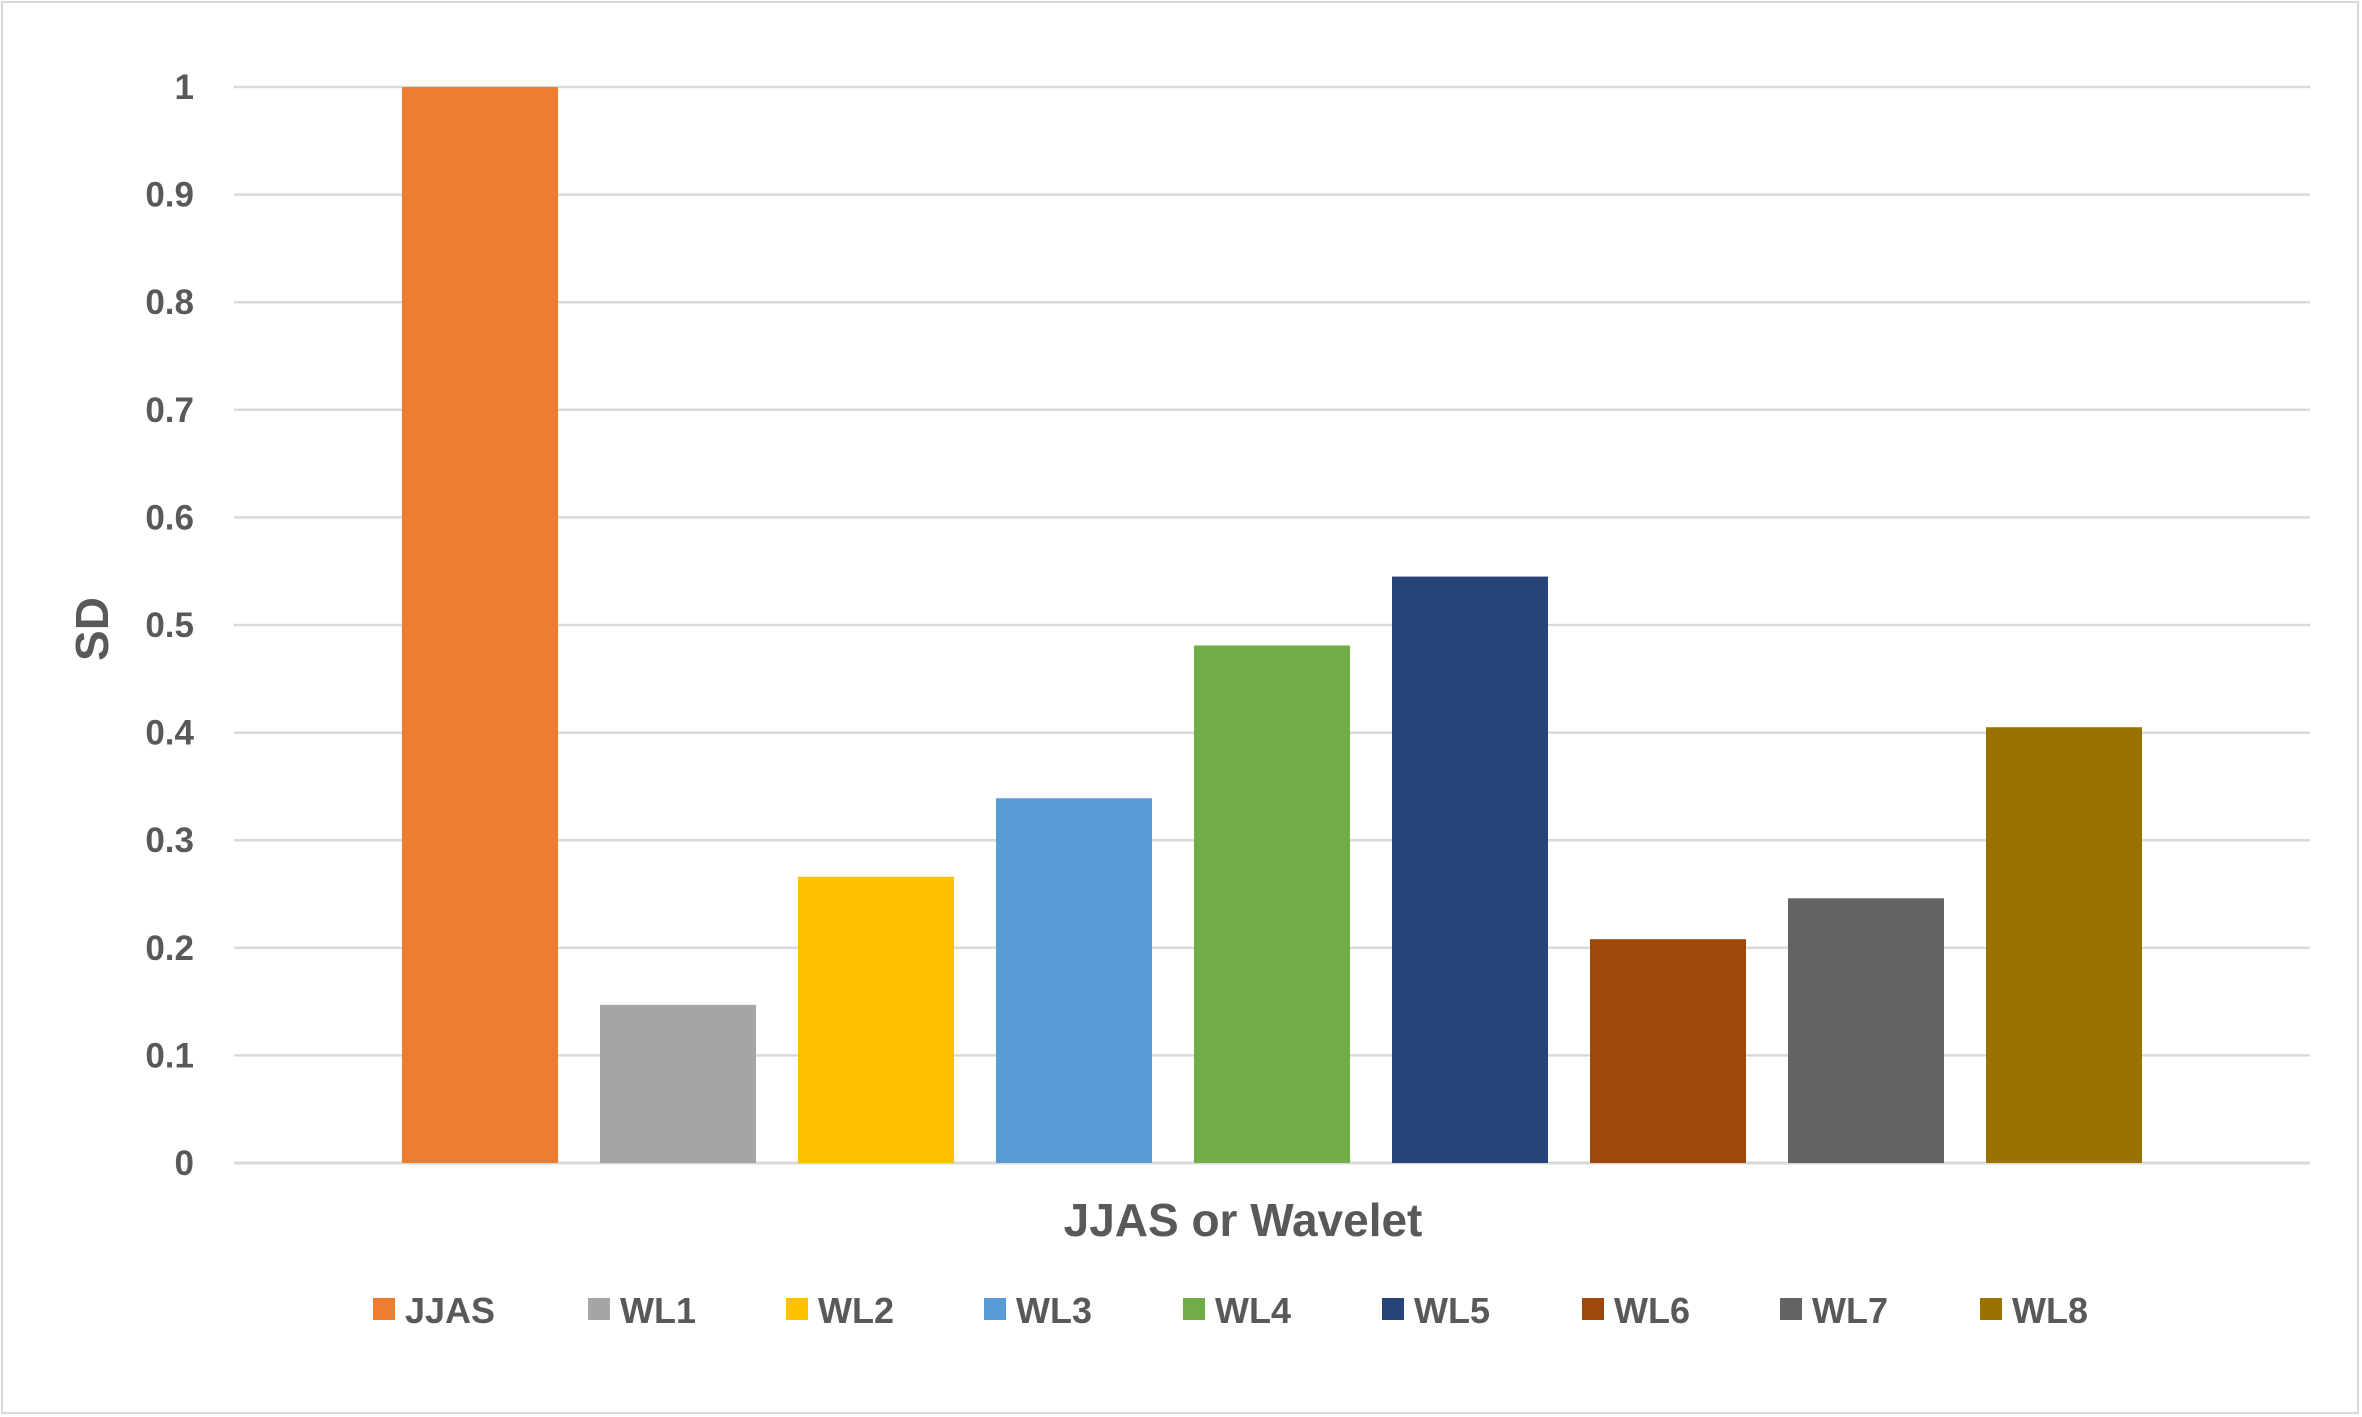 This screenshot has width=2362, height=1417. I want to click on legend-swatch-wl7, so click(1791, 1309).